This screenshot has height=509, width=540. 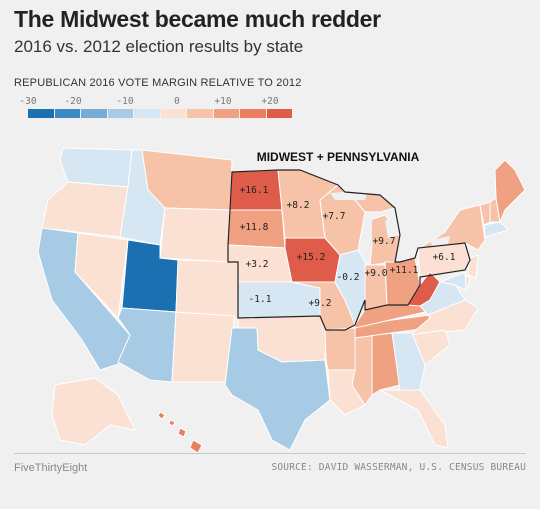 I want to click on legend-tick: -30, so click(x=28, y=101).